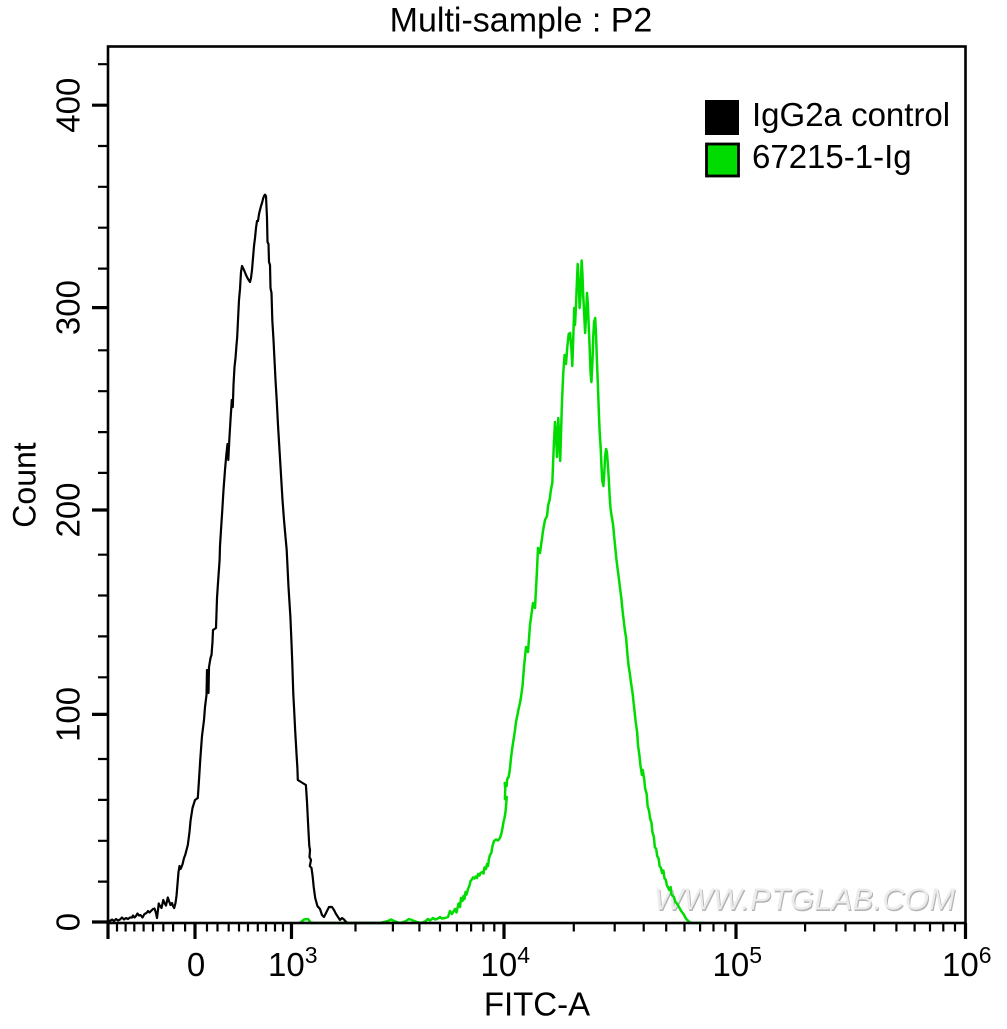 This screenshot has width=1007, height=1029. What do you see at coordinates (25, 485) in the screenshot?
I see `svg-text: Count` at bounding box center [25, 485].